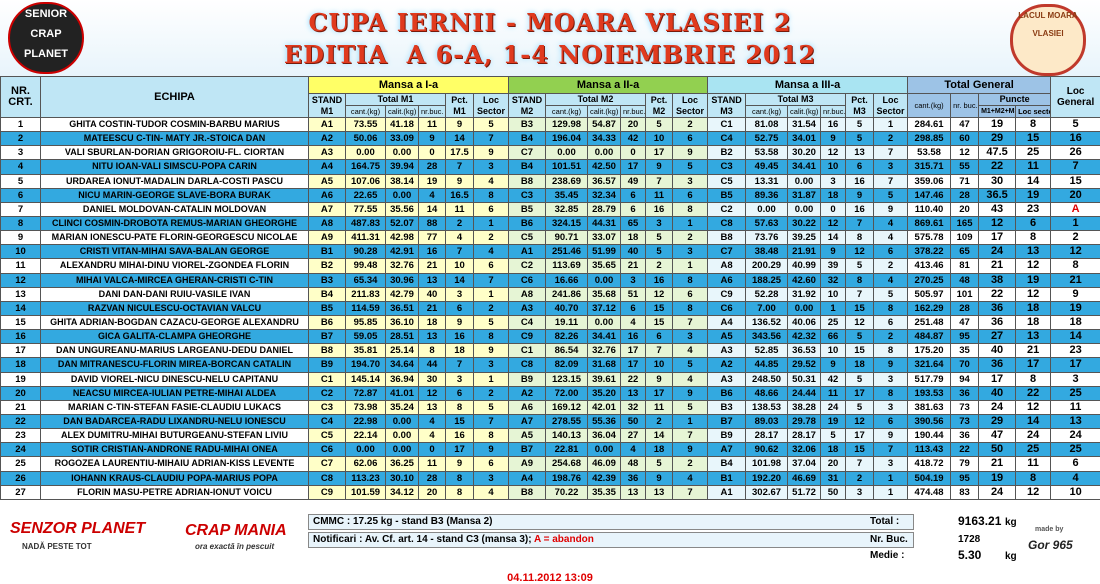 This screenshot has height=584, width=1100. What do you see at coordinates (402, 223) in the screenshot?
I see `cell: 52.07` at bounding box center [402, 223].